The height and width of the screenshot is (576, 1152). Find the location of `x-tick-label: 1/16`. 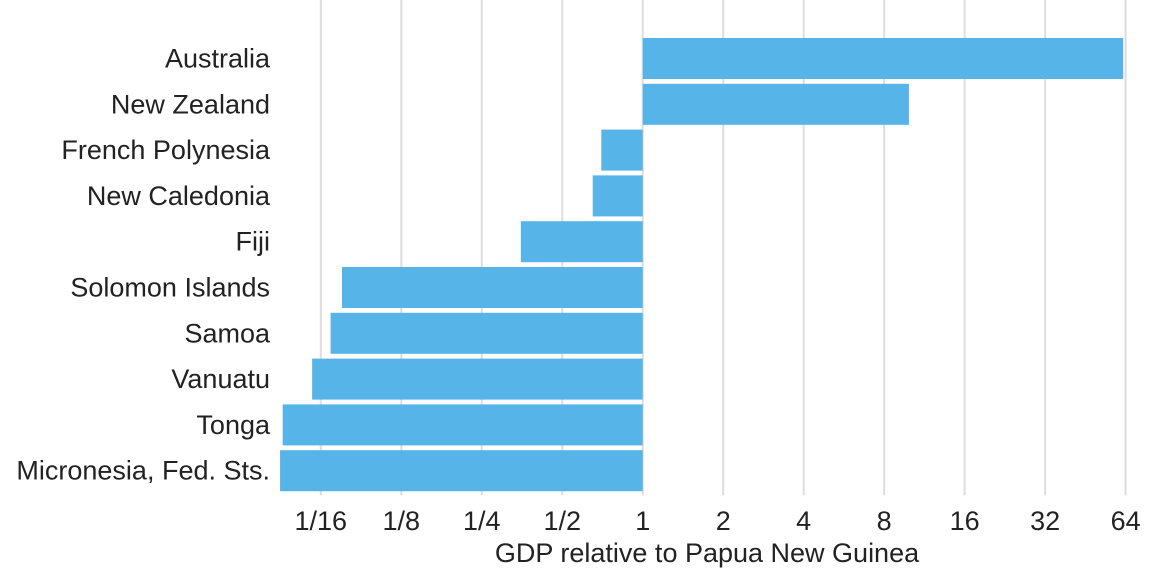

x-tick-label: 1/16 is located at coordinates (321, 521).